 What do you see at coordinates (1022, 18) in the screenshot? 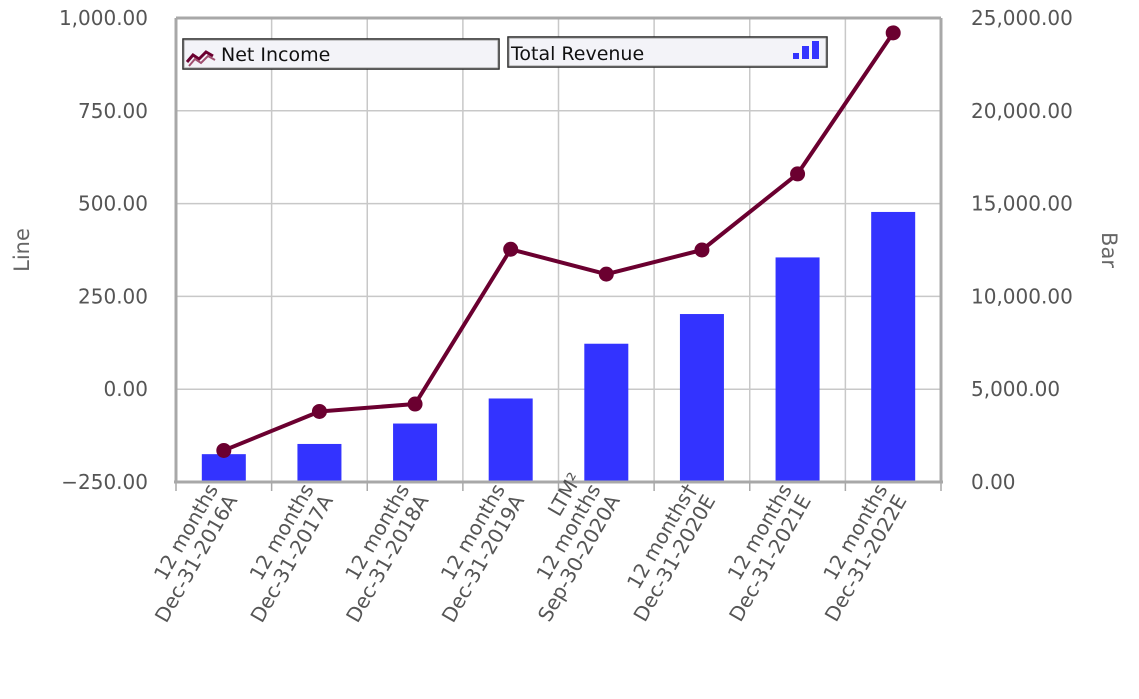
I see `right-tick-label: 25,000.00` at bounding box center [1022, 18].